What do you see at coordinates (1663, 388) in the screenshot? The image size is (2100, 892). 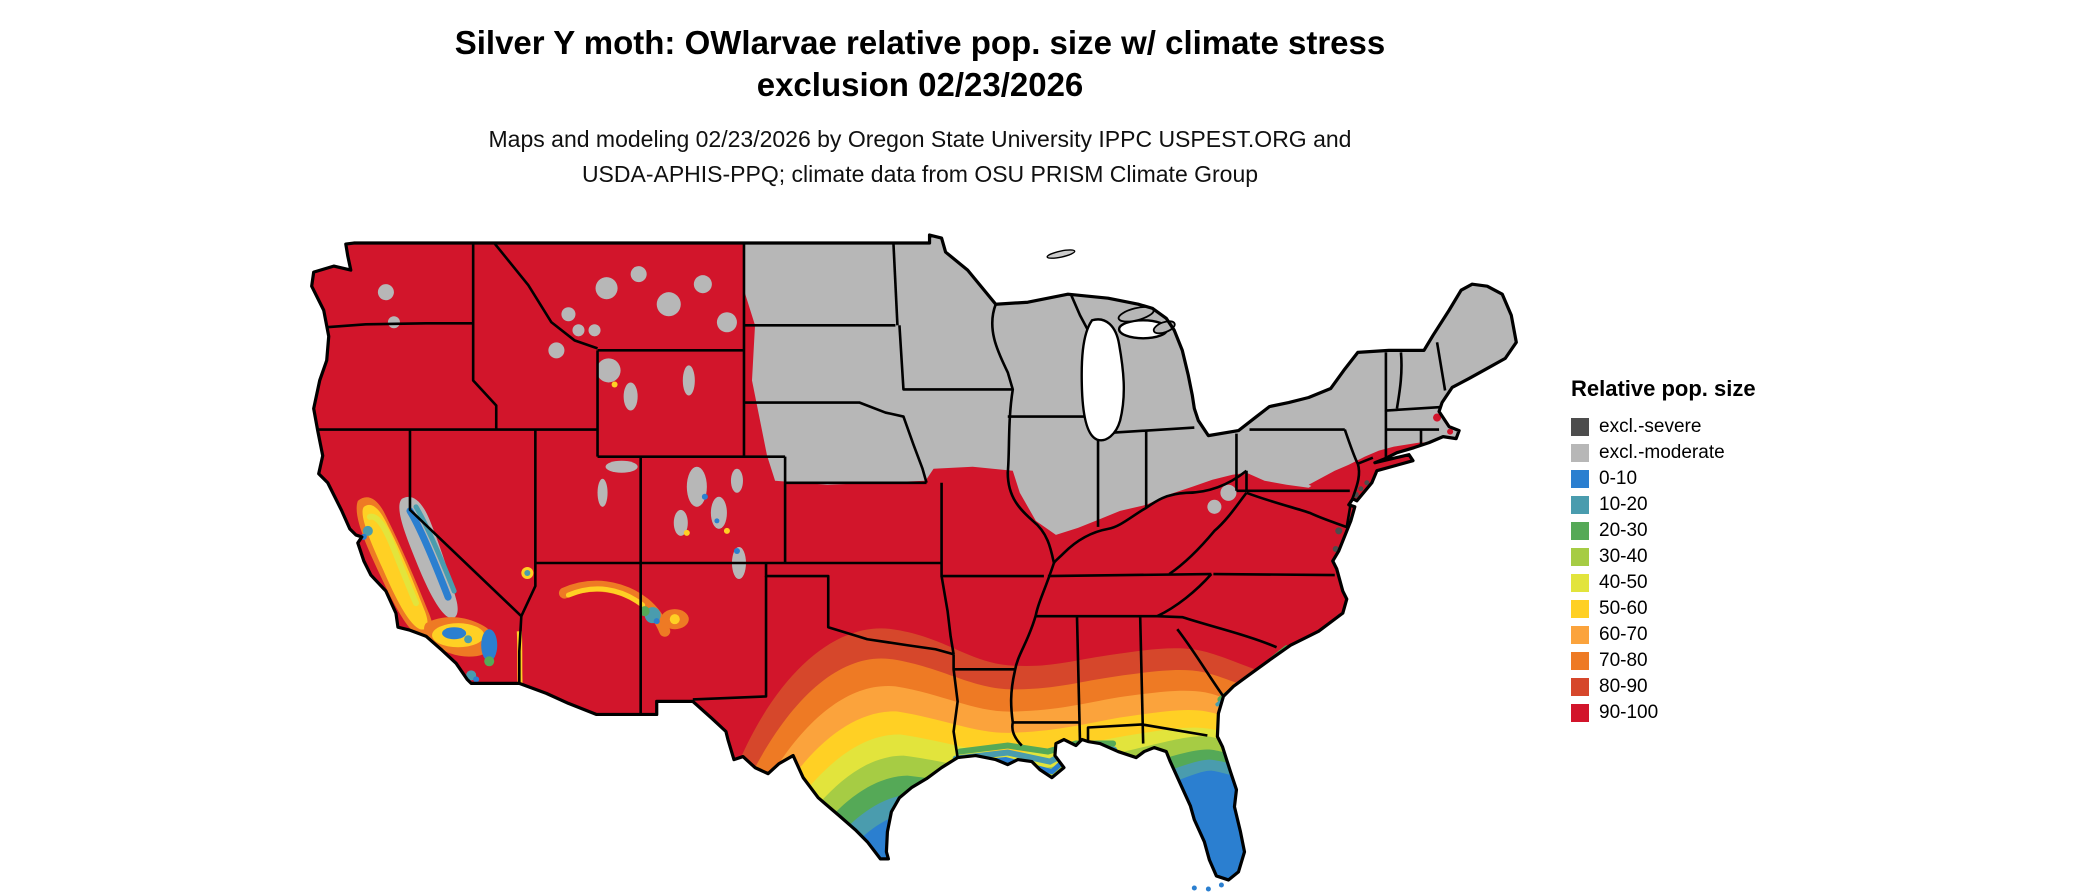 I see `legend-title: Relative pop. size` at bounding box center [1663, 388].